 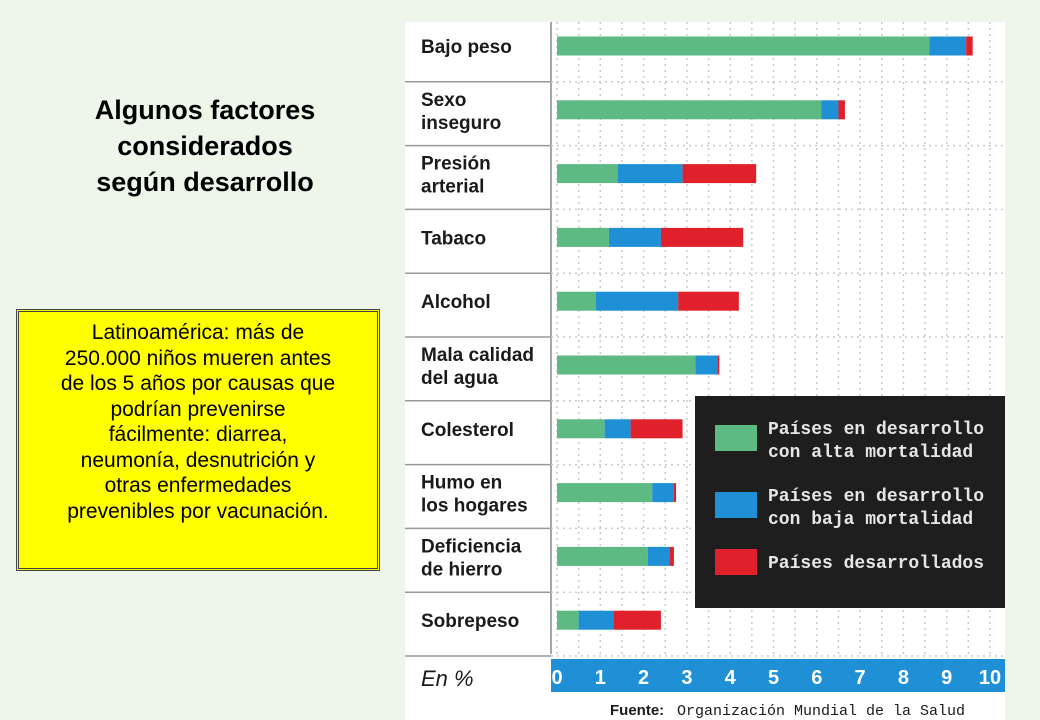 I want to click on x-tick-label: 1, so click(x=600, y=678).